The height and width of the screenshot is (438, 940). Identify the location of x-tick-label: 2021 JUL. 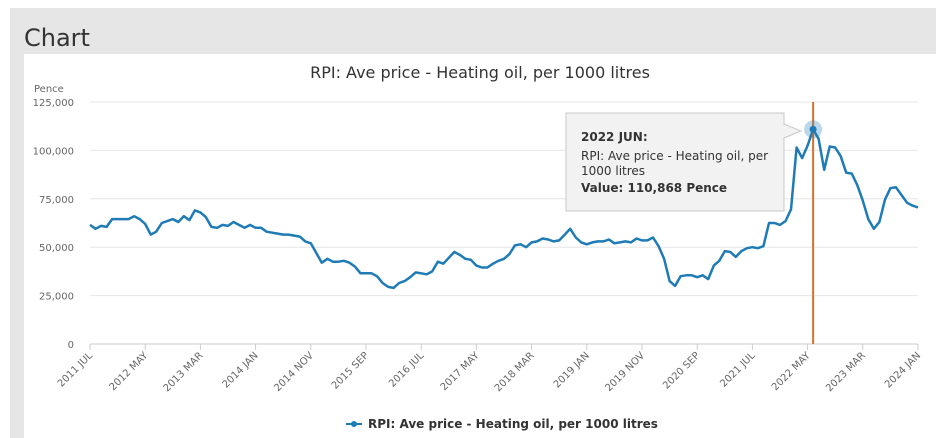
(738, 370).